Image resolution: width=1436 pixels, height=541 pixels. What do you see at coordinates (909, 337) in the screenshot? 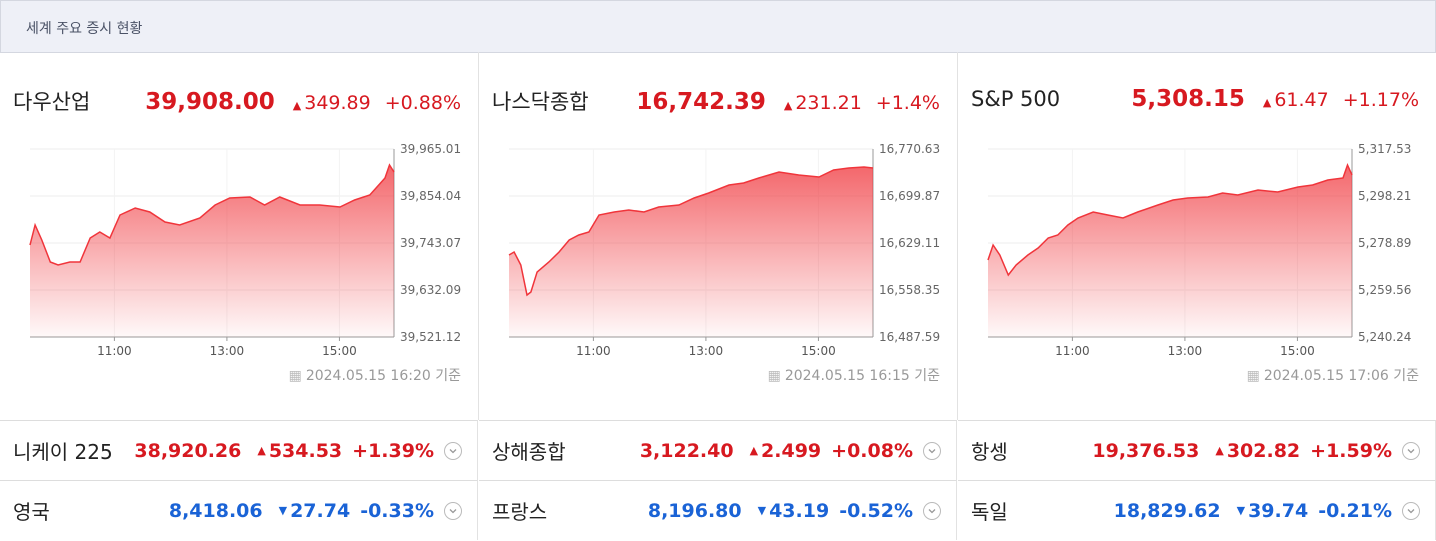
I see `y-tick-label: 16,487.59` at bounding box center [909, 337].